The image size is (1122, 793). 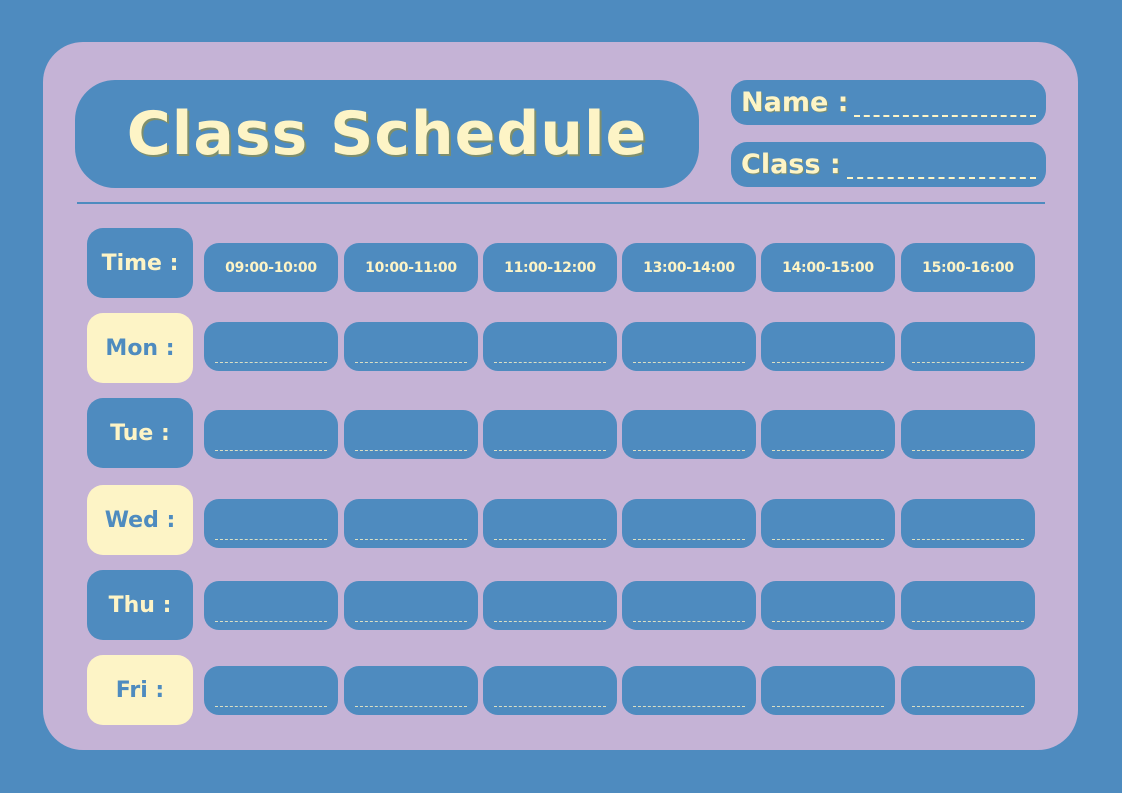 I want to click on page-title: Class Schedule, so click(x=387, y=134).